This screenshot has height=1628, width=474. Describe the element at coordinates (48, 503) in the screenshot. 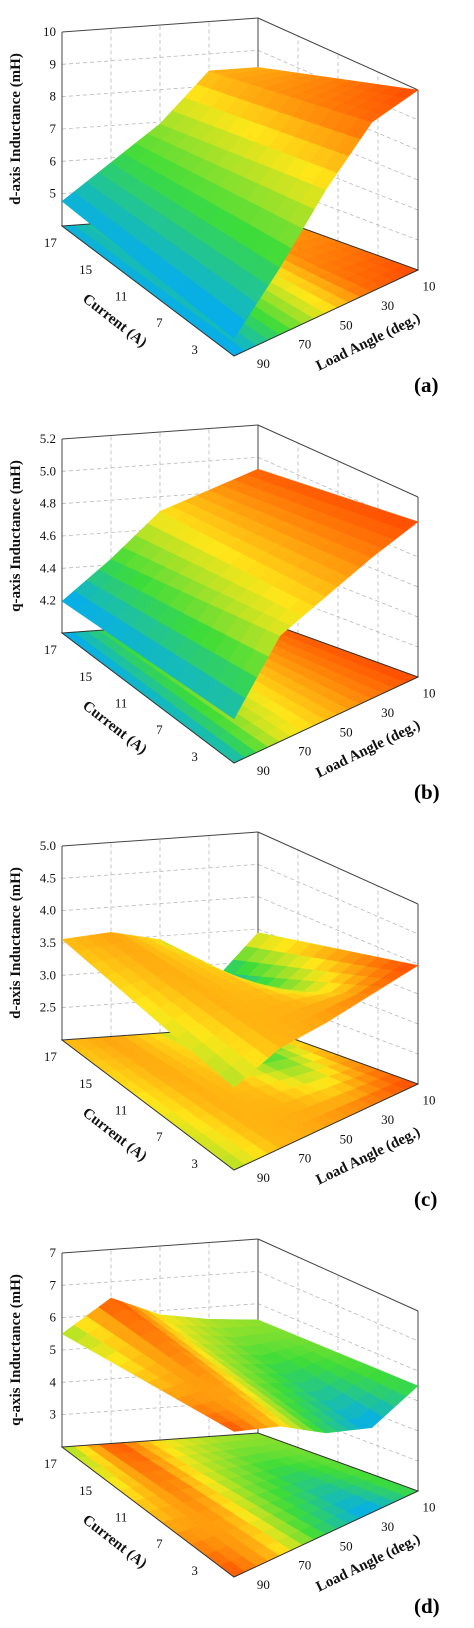

I see `z-tick-label: 4.8` at that location.